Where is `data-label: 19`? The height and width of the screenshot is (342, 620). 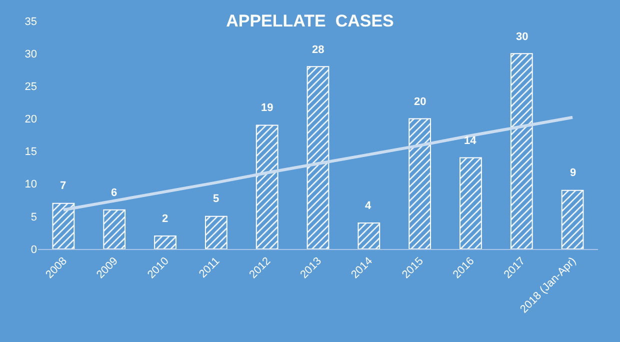 data-label: 19 is located at coordinates (267, 108).